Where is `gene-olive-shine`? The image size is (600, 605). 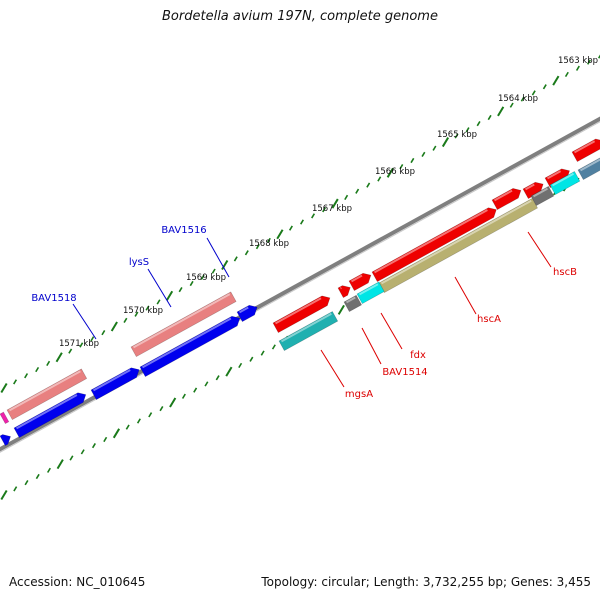 gene-olive-shine is located at coordinates (456, 242).